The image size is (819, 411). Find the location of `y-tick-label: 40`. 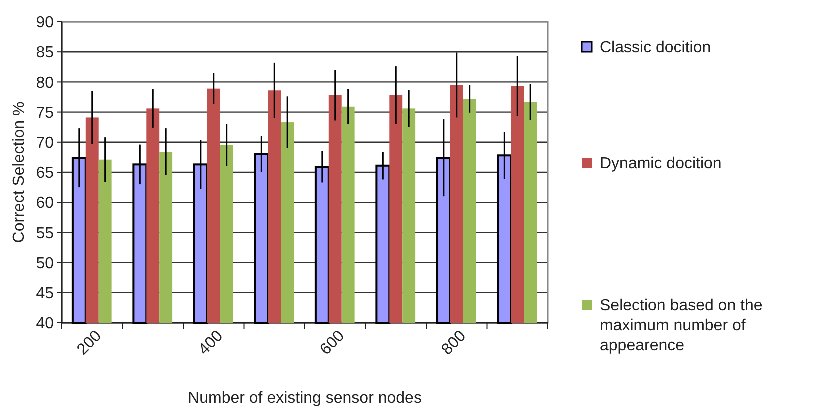

y-tick-label: 40 is located at coordinates (45, 324).